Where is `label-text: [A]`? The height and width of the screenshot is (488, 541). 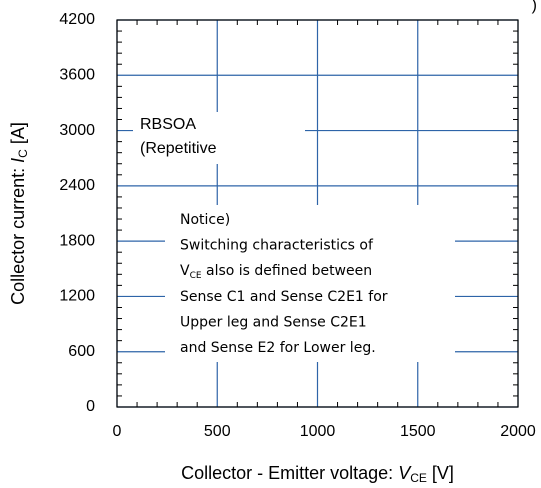
label-text: [A] is located at coordinates (18, 135).